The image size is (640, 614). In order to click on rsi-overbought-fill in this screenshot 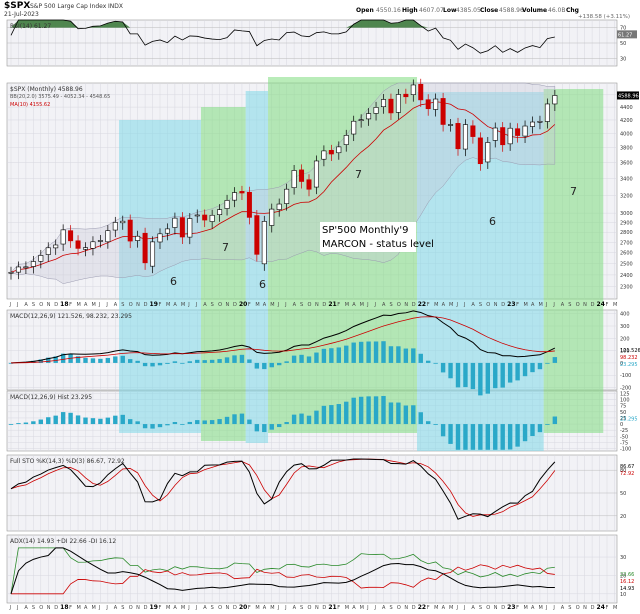, I will do `click(283, 24)`.